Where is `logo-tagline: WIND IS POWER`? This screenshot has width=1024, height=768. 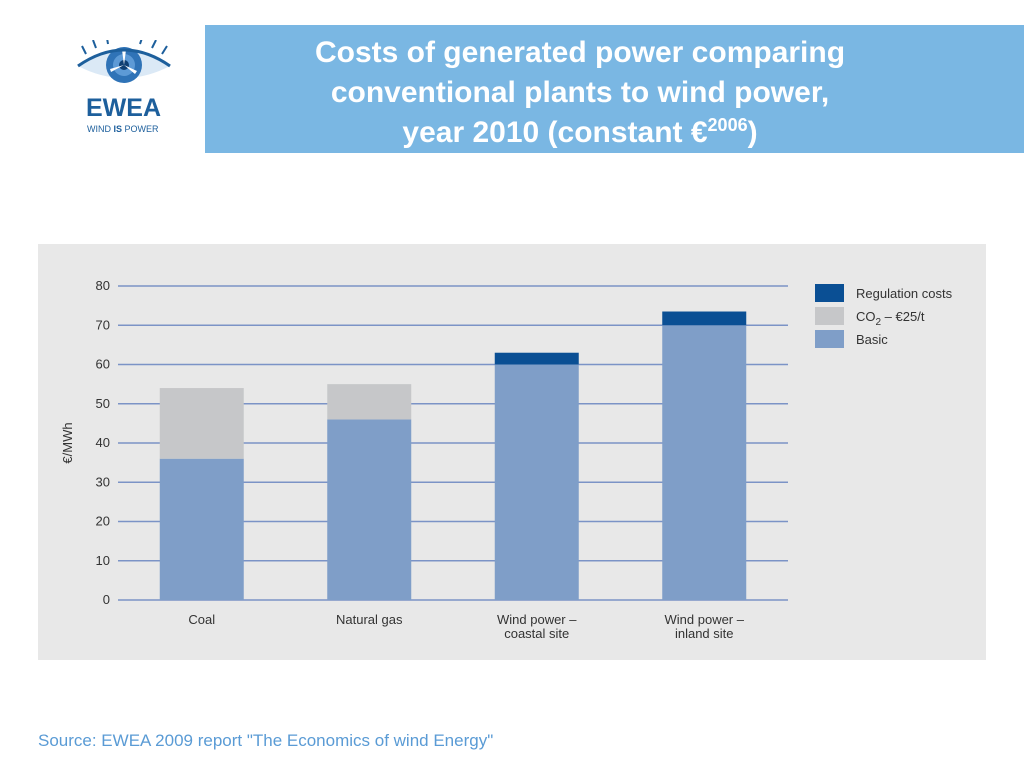
logo-tagline: WIND IS POWER is located at coordinates (123, 129).